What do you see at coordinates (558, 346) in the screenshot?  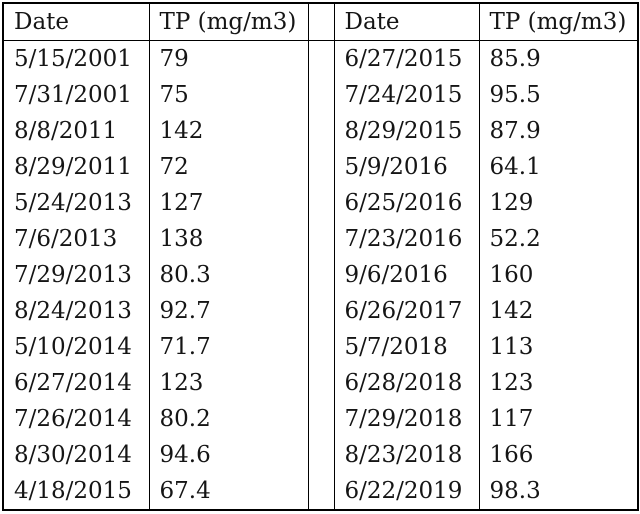 I see `tp-cell-right: 113` at bounding box center [558, 346].